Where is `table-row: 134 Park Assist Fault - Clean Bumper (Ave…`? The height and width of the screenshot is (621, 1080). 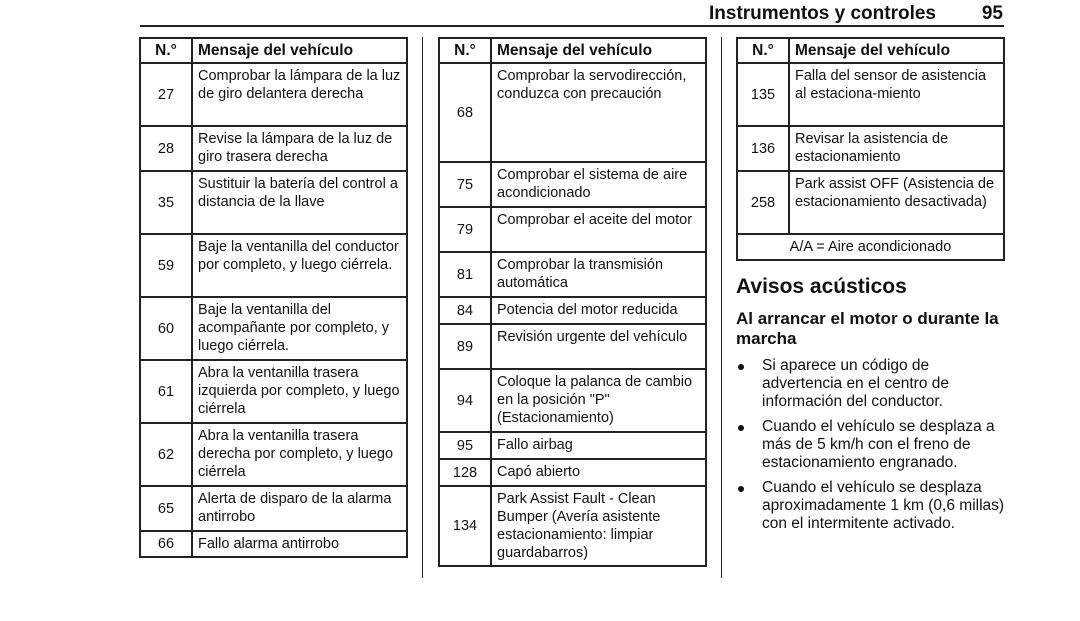 table-row: 134 Park Assist Fault - Clean Bumper (Ave… is located at coordinates (572, 526).